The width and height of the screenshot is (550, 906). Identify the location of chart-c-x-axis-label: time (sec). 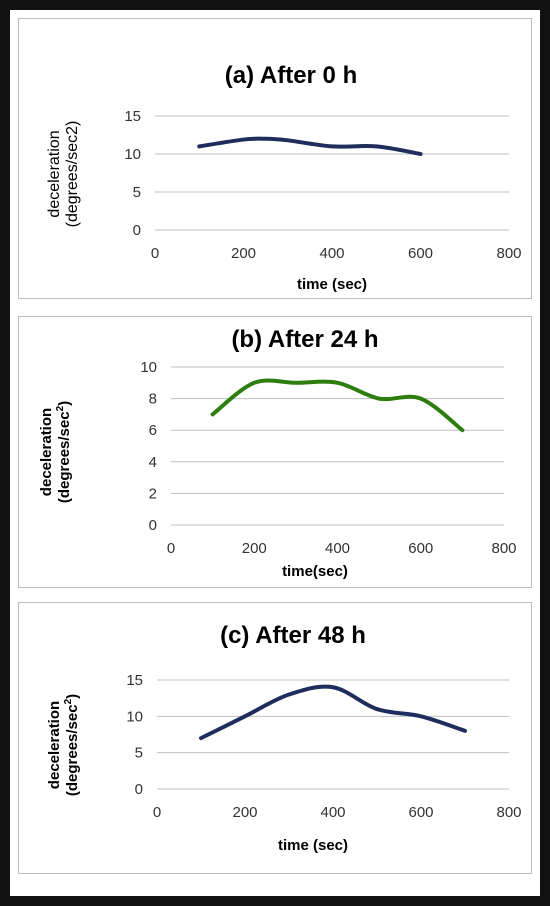
(313, 845).